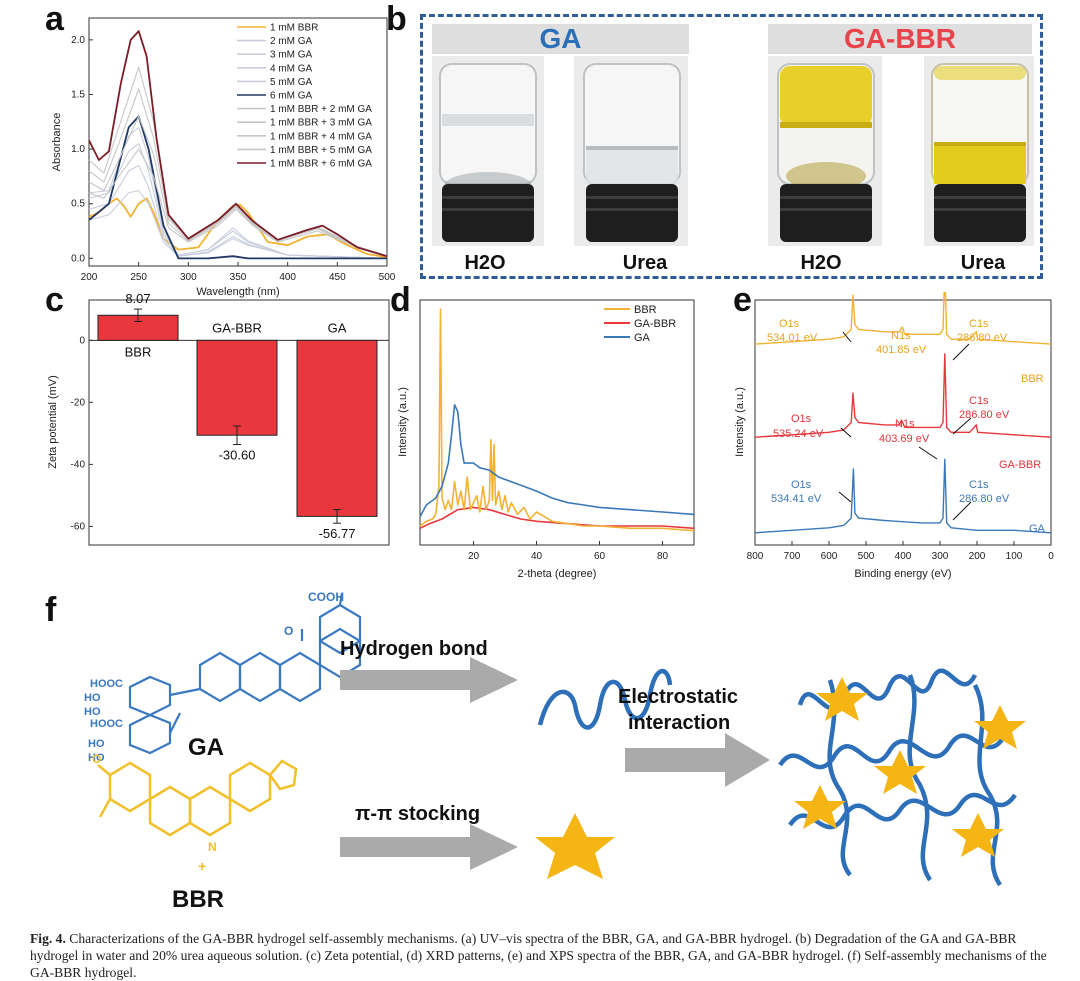 Image resolution: width=1080 pixels, height=981 pixels. I want to click on chart-a-legend-label: 3 mM GA, so click(291, 55).